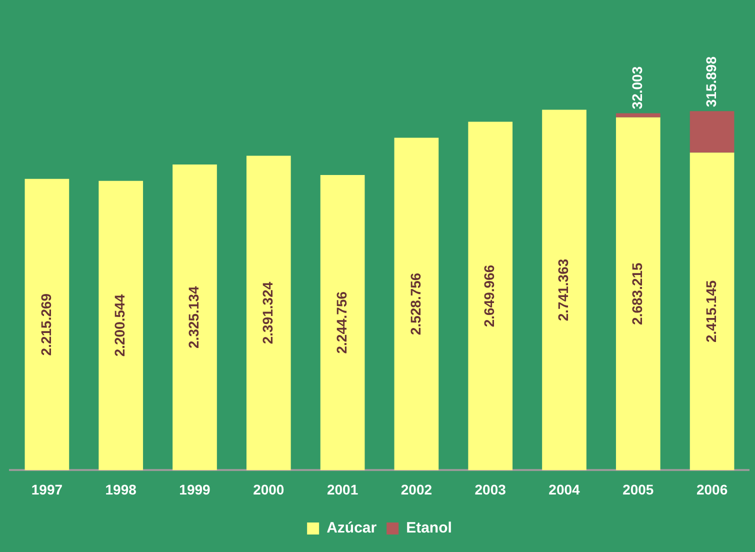  I want to click on data-label: 2.415.145, so click(710, 311).